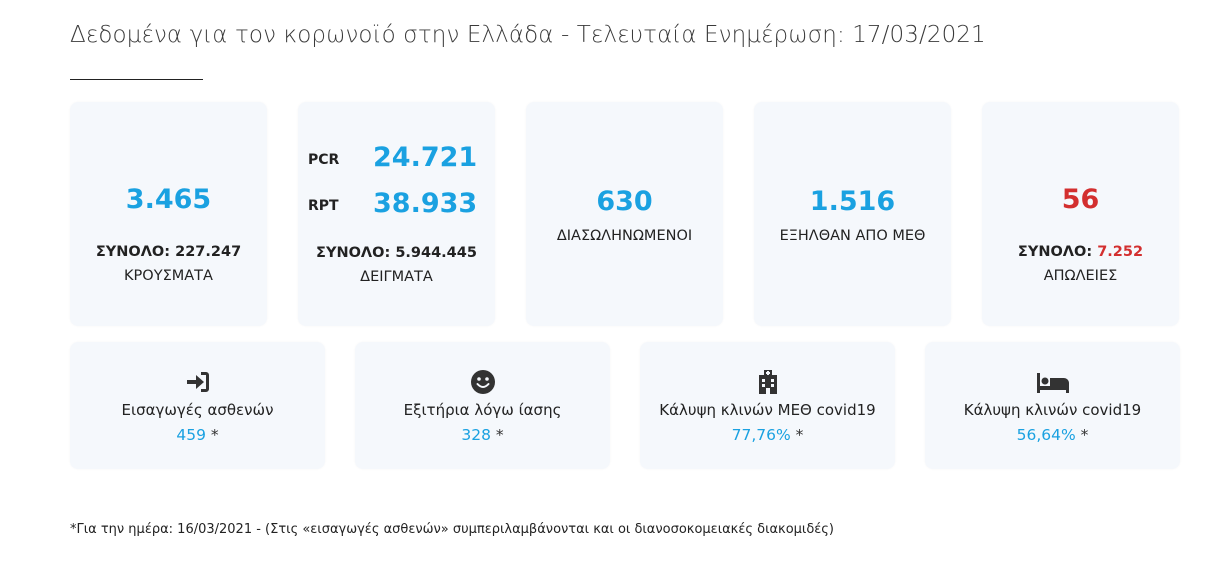 The image size is (1232, 563). I want to click on tests-total-value: 5.944.445, so click(436, 253).